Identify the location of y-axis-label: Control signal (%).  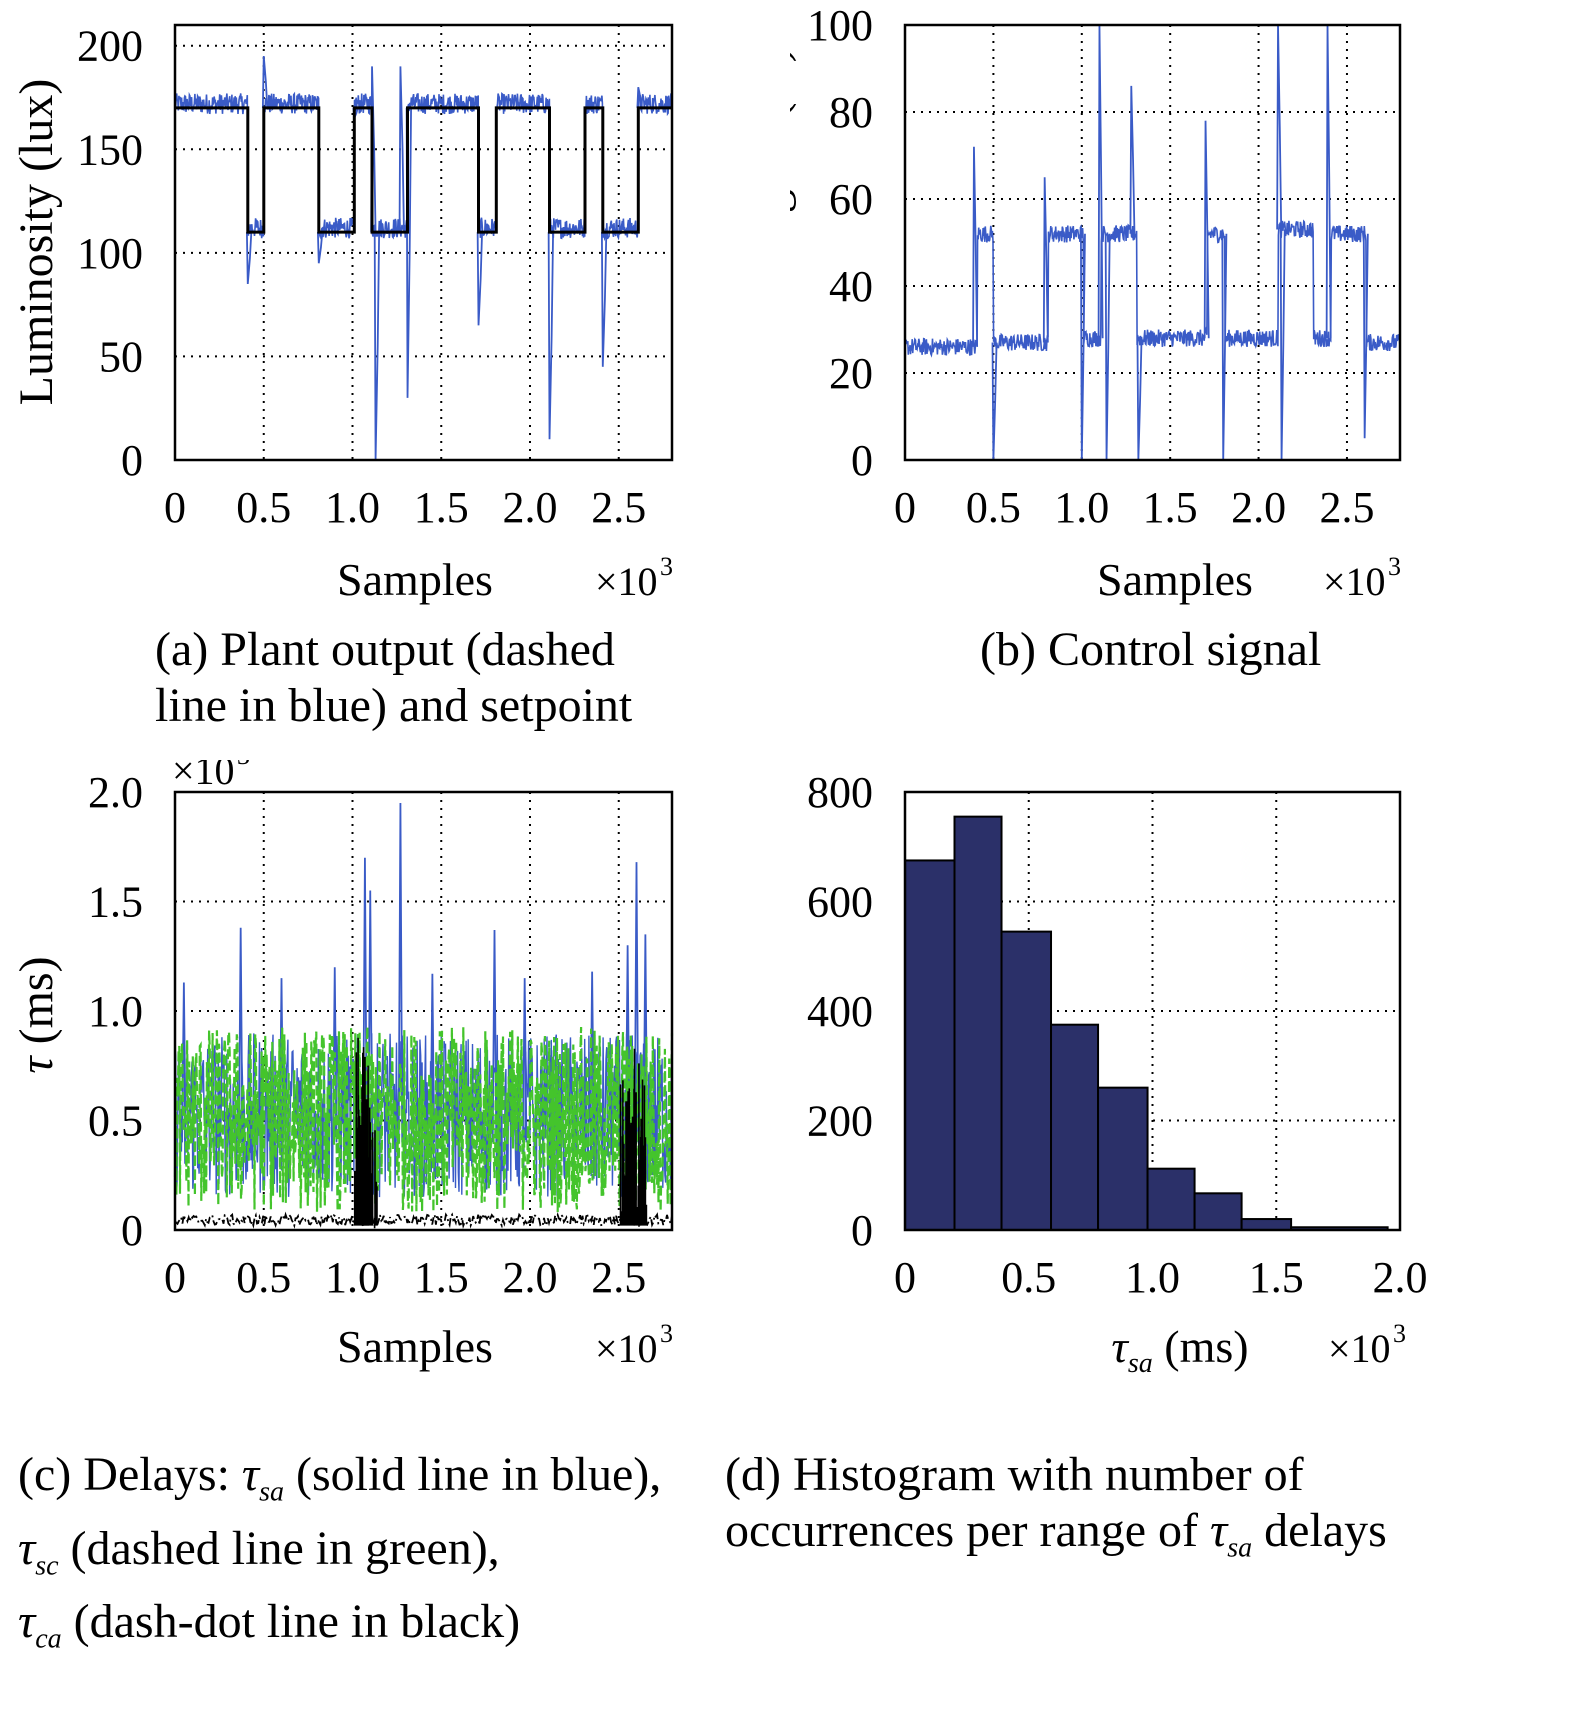
(793, 224).